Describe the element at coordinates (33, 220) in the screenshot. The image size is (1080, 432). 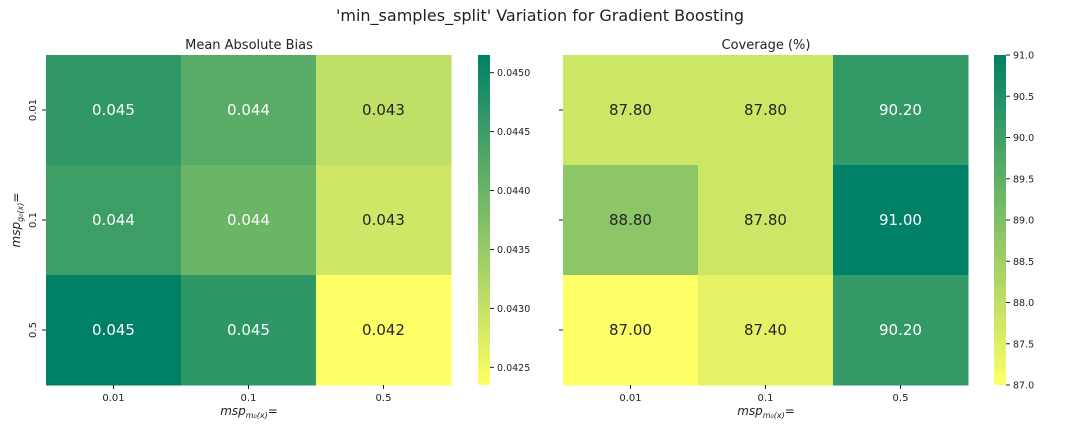
I see `y-tick-label: 0.1` at that location.